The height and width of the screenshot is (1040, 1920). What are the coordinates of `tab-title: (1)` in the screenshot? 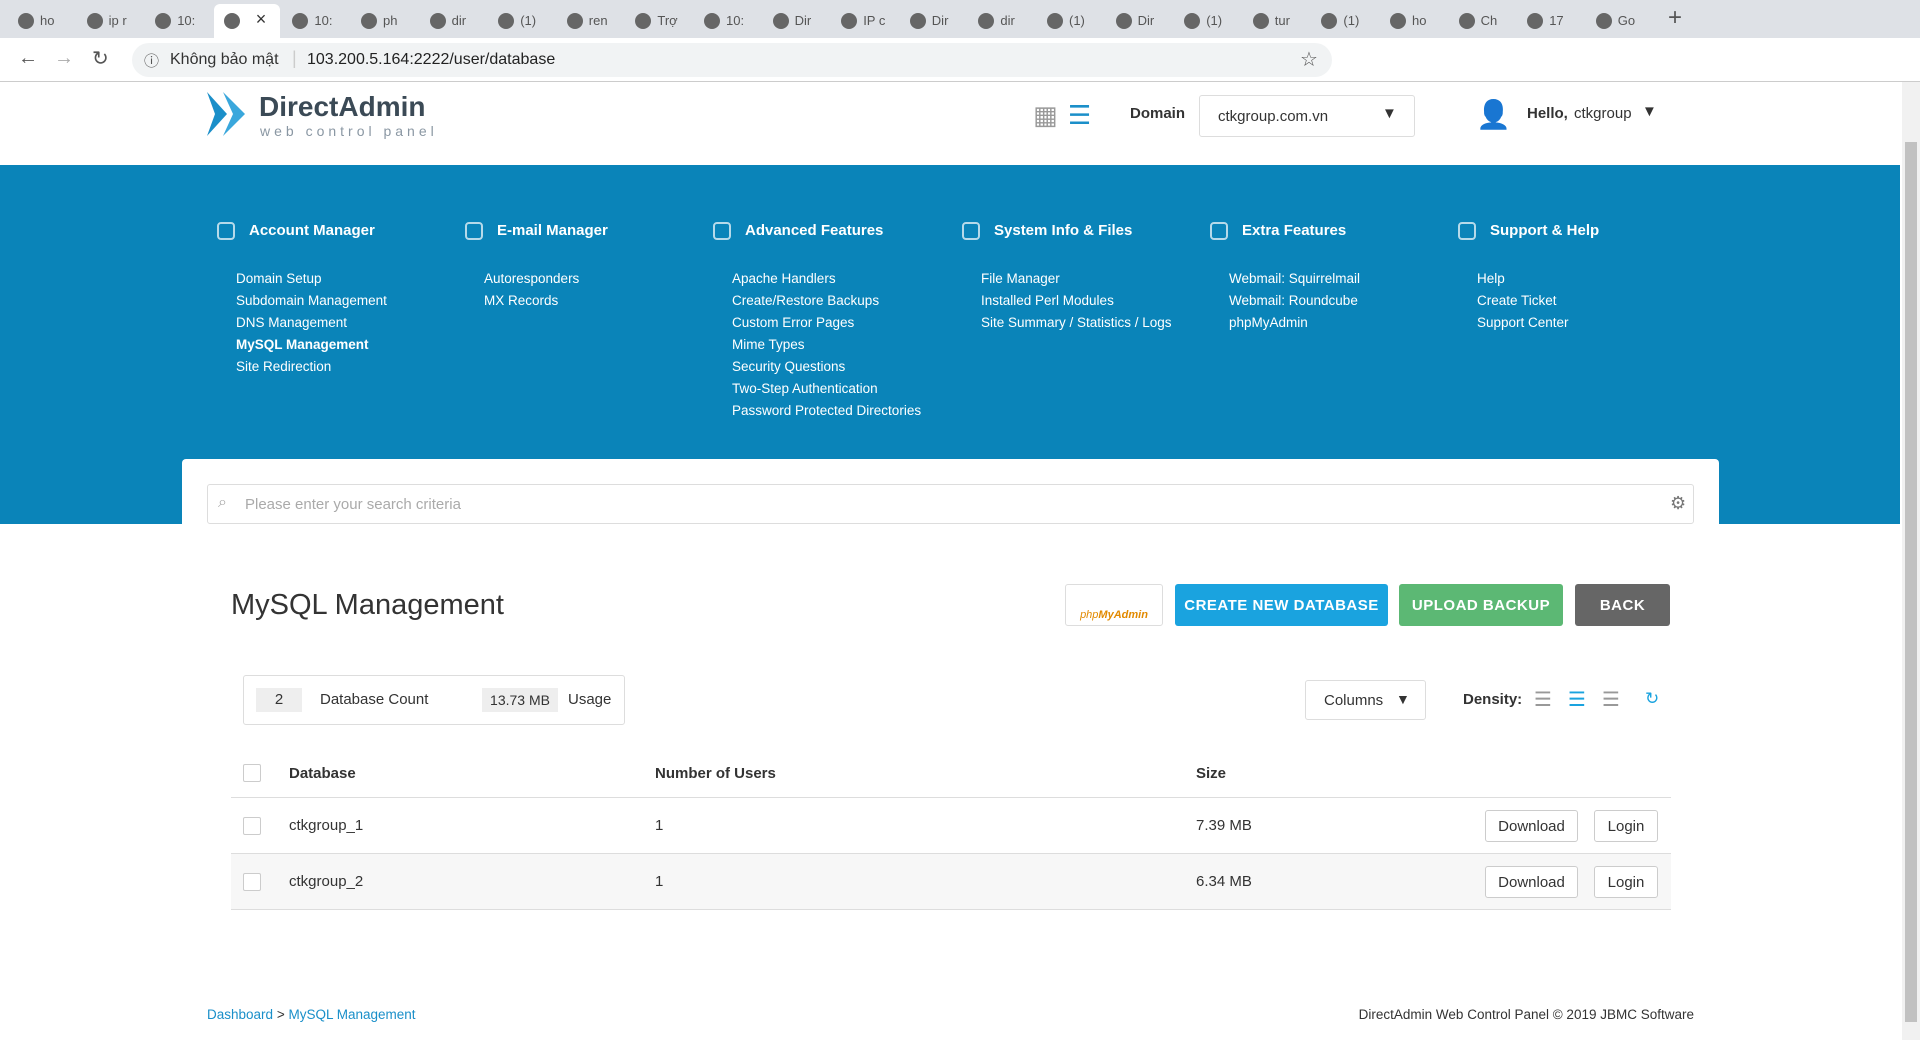 It's located at (1351, 20).